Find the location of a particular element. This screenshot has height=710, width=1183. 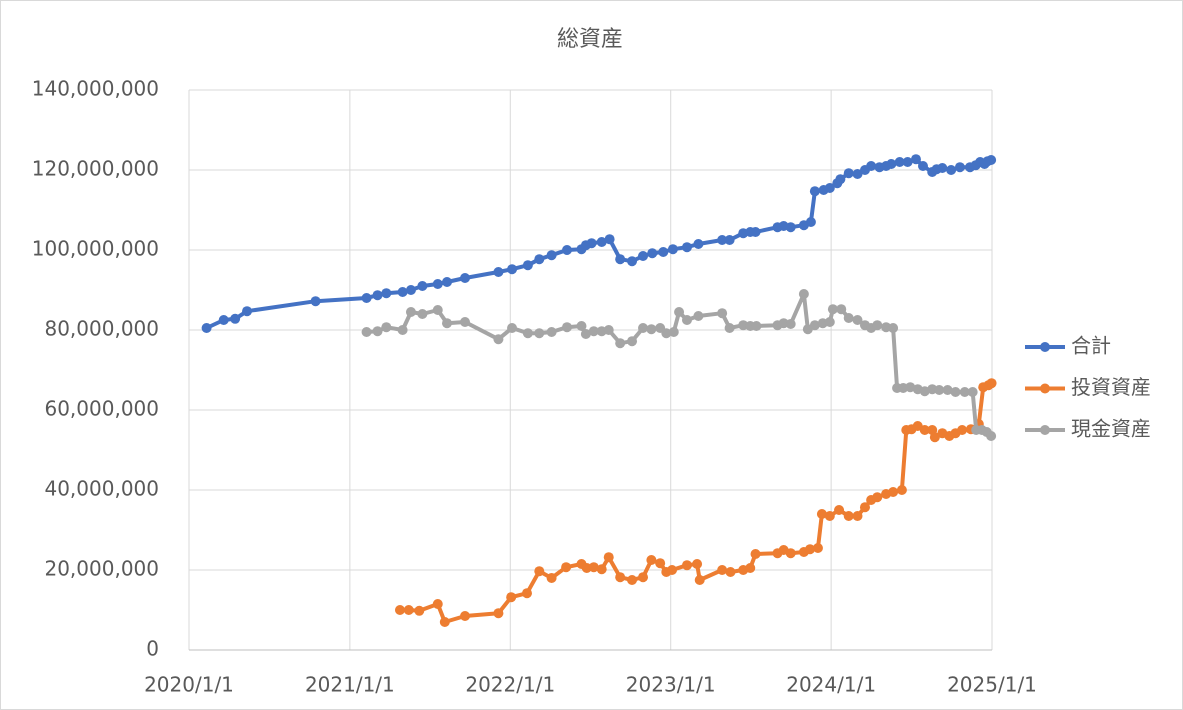

x-tick-label: 2024/1/1 is located at coordinates (831, 685).